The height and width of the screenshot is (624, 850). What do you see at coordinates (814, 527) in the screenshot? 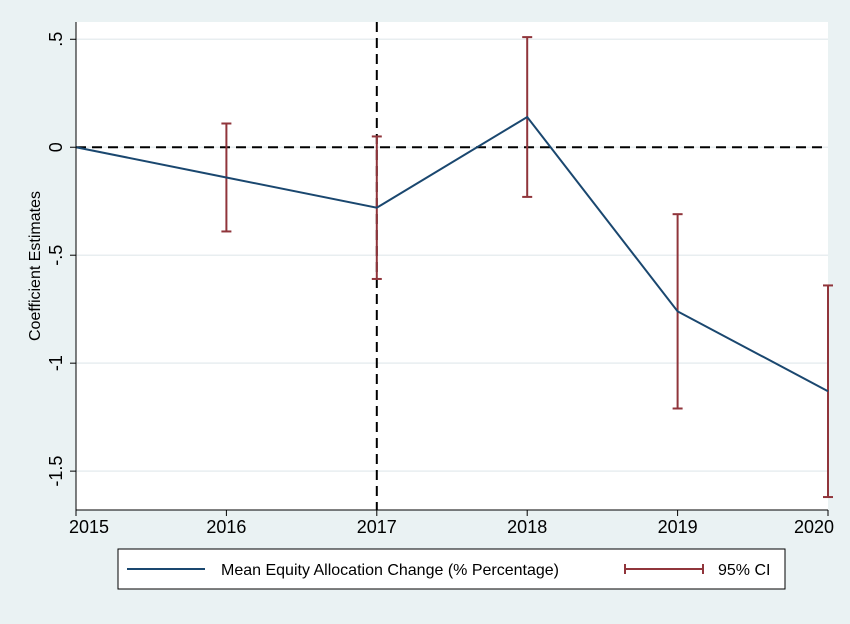
I see `x-tick-label: 2020` at bounding box center [814, 527].